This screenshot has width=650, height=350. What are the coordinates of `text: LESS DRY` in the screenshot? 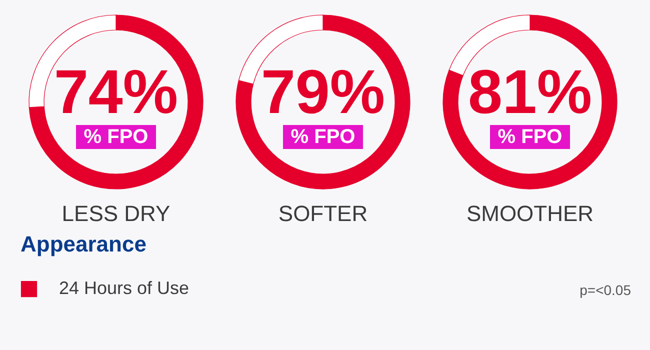 It's located at (116, 213).